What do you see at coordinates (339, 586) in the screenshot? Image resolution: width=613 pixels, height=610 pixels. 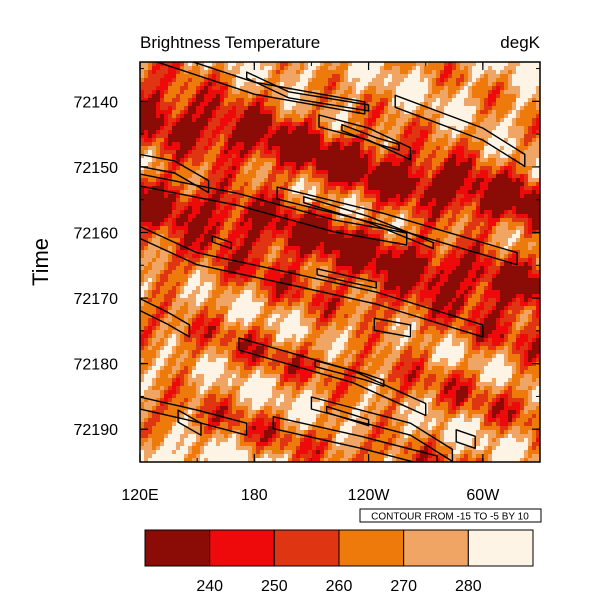 I see `colorbar-label: 260` at bounding box center [339, 586].